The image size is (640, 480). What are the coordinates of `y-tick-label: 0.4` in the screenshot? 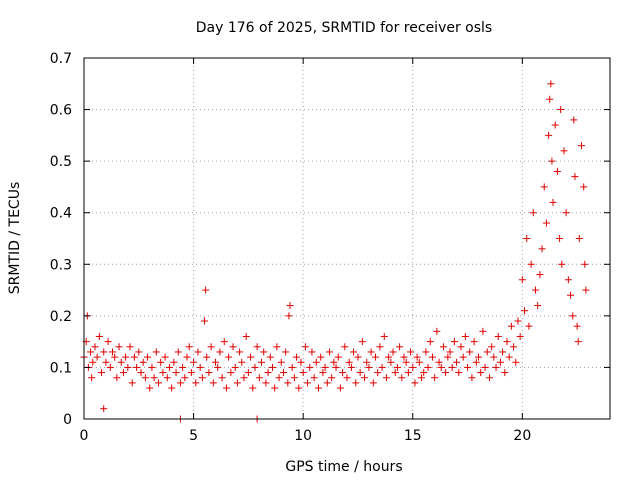 It's located at (61, 214).